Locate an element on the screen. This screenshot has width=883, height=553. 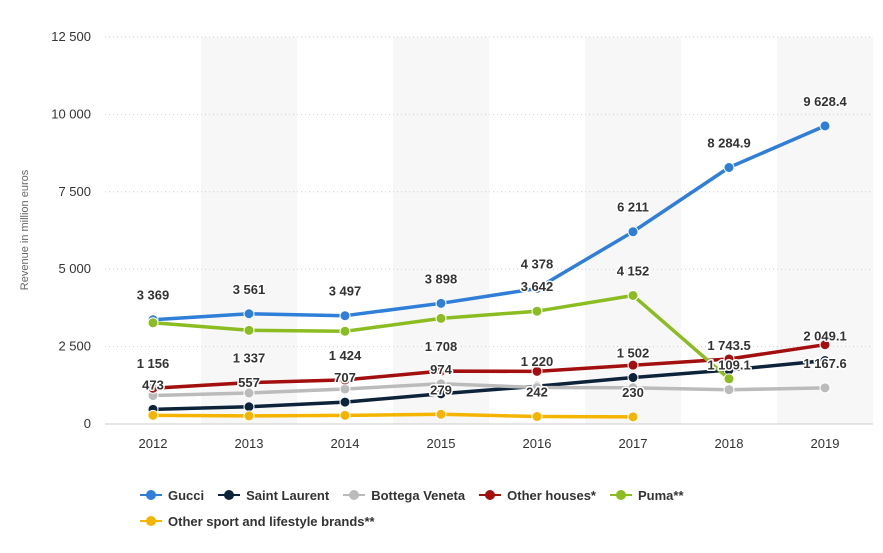
x-tick-label: 2012 is located at coordinates (153, 443).